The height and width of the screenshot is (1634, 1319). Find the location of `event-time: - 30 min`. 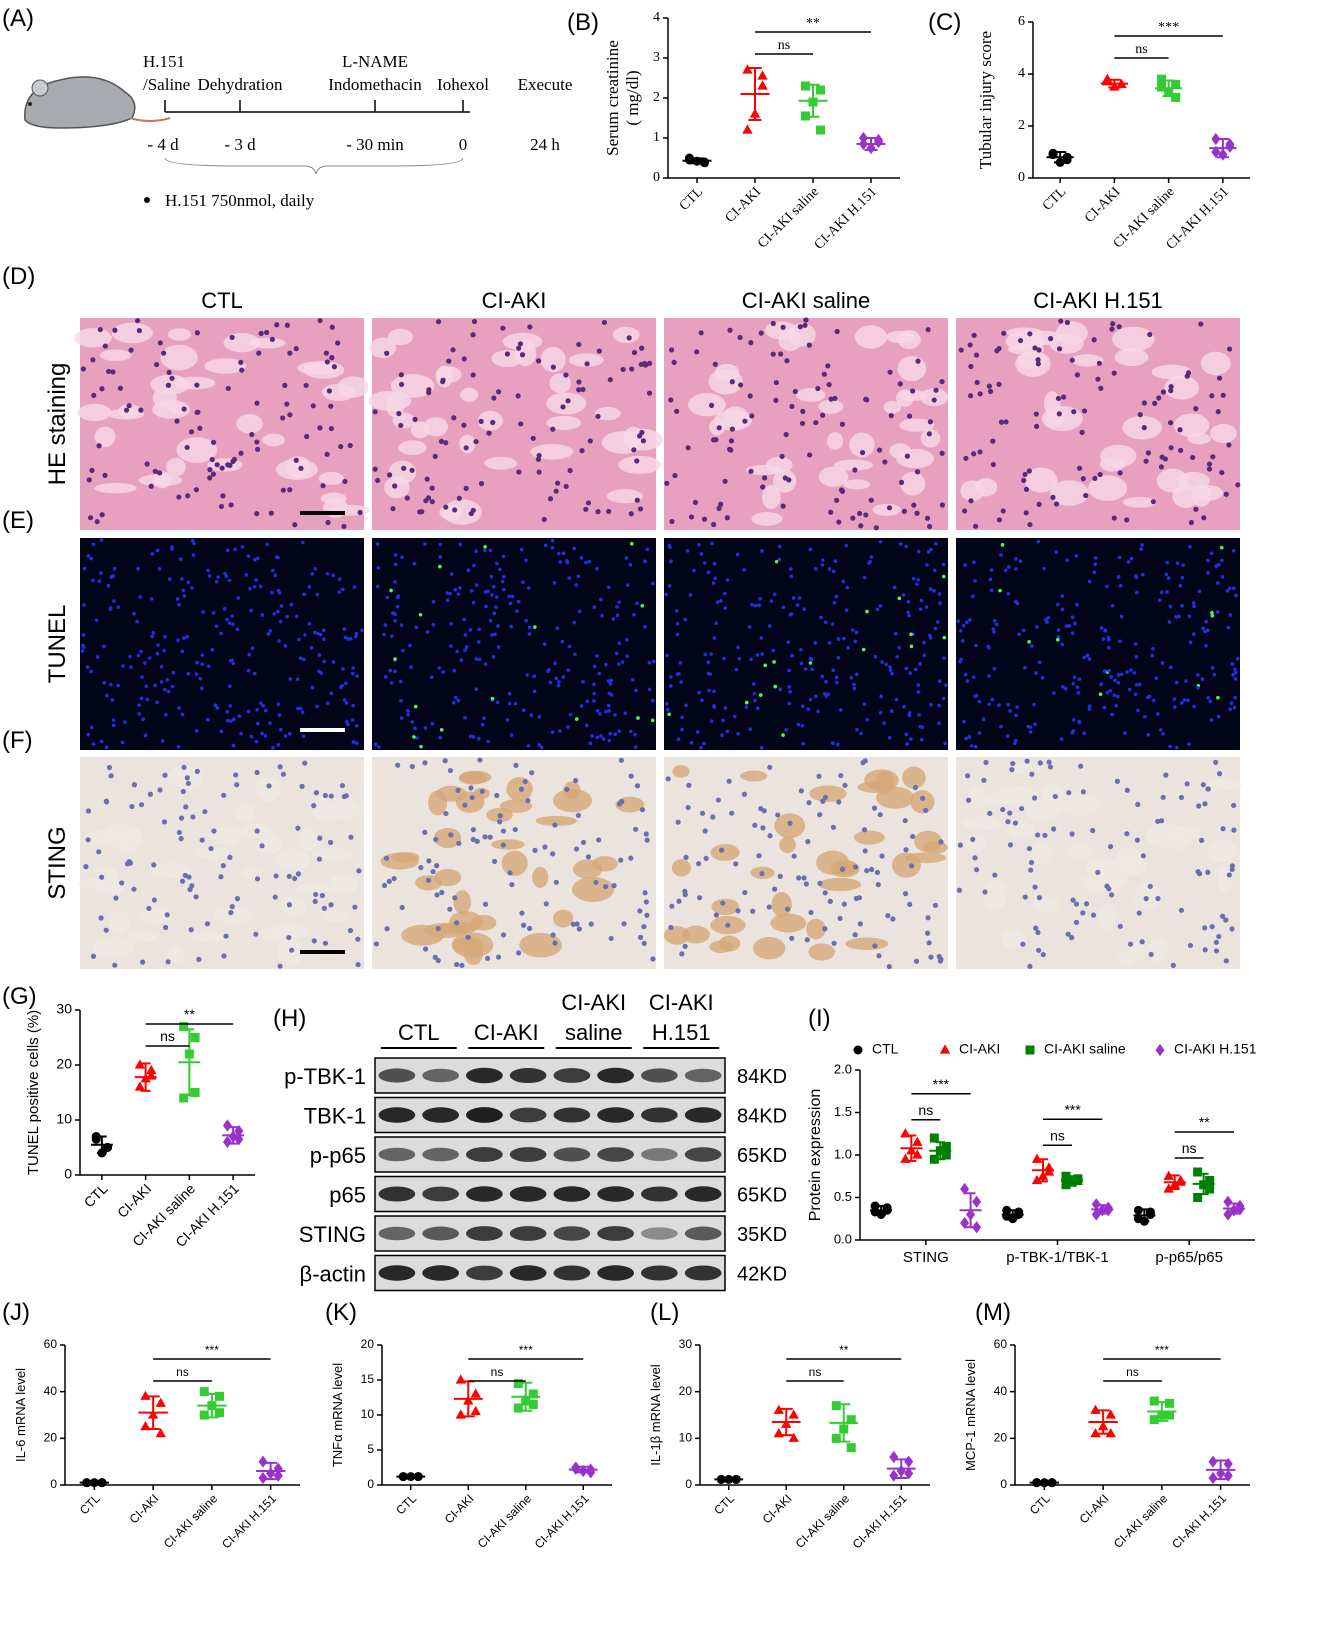

event-time: - 30 min is located at coordinates (375, 144).